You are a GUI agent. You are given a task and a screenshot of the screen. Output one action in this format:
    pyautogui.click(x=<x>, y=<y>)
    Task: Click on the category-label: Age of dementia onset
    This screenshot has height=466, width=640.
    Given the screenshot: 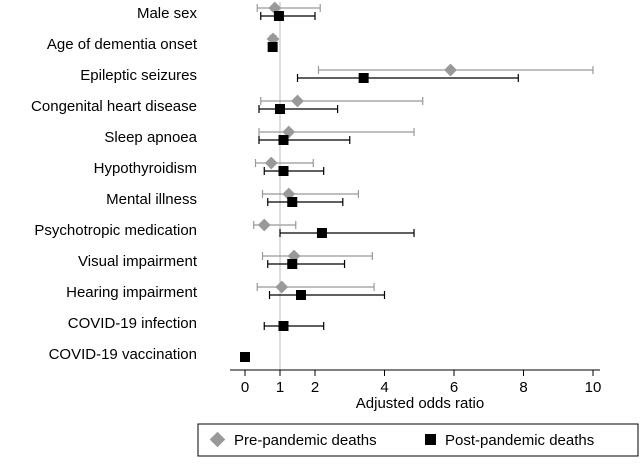 What is the action you would take?
    pyautogui.click(x=122, y=44)
    